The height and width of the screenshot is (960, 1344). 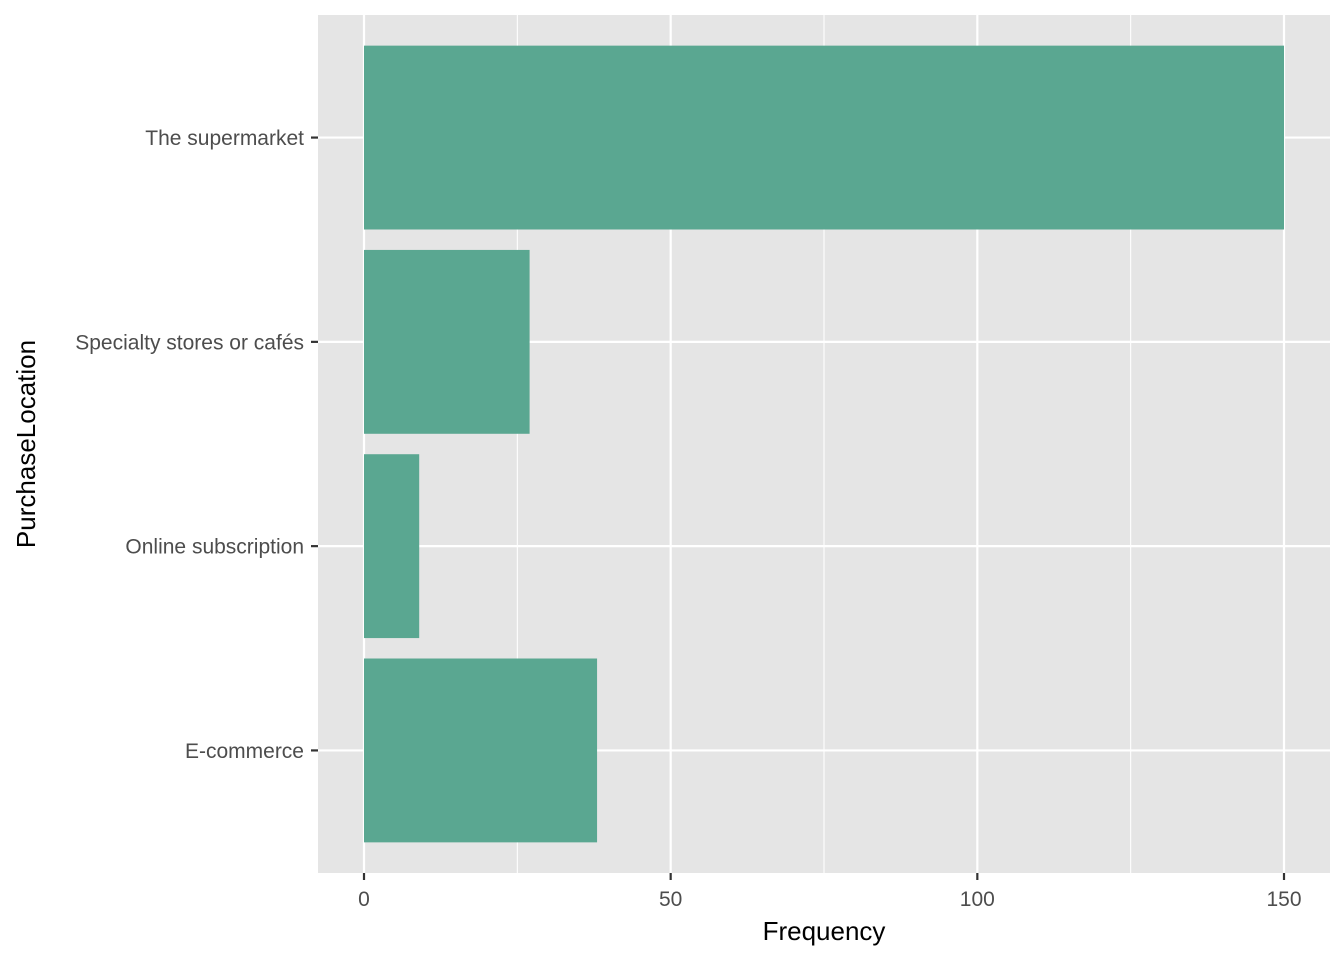 What do you see at coordinates (977, 899) in the screenshot?
I see `x-tick-label: 100` at bounding box center [977, 899].